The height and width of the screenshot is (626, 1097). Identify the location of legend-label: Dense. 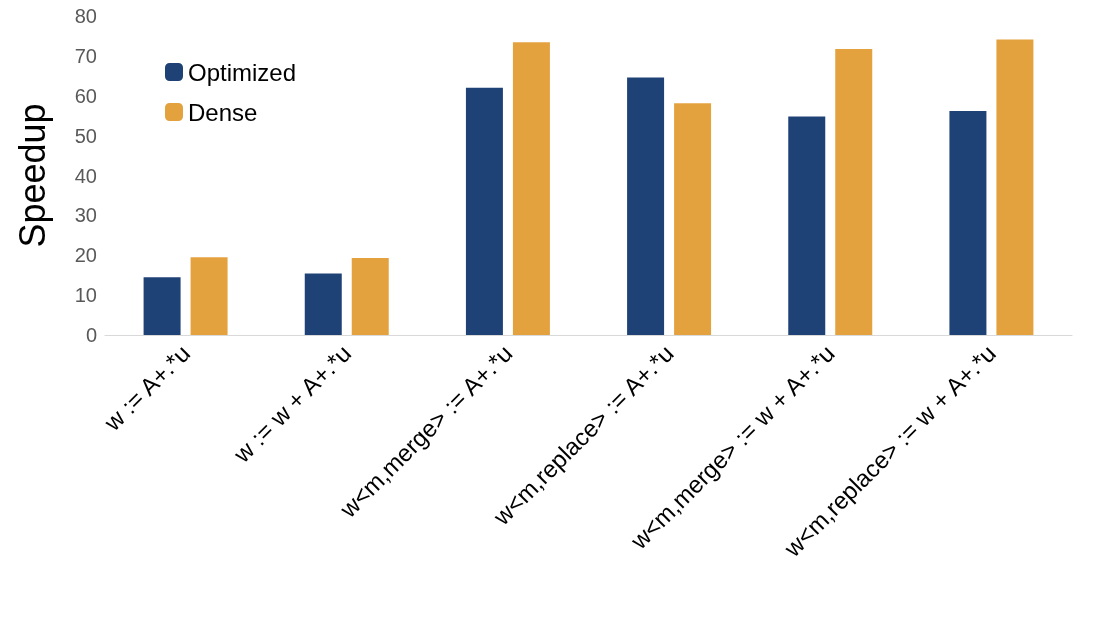
(223, 112).